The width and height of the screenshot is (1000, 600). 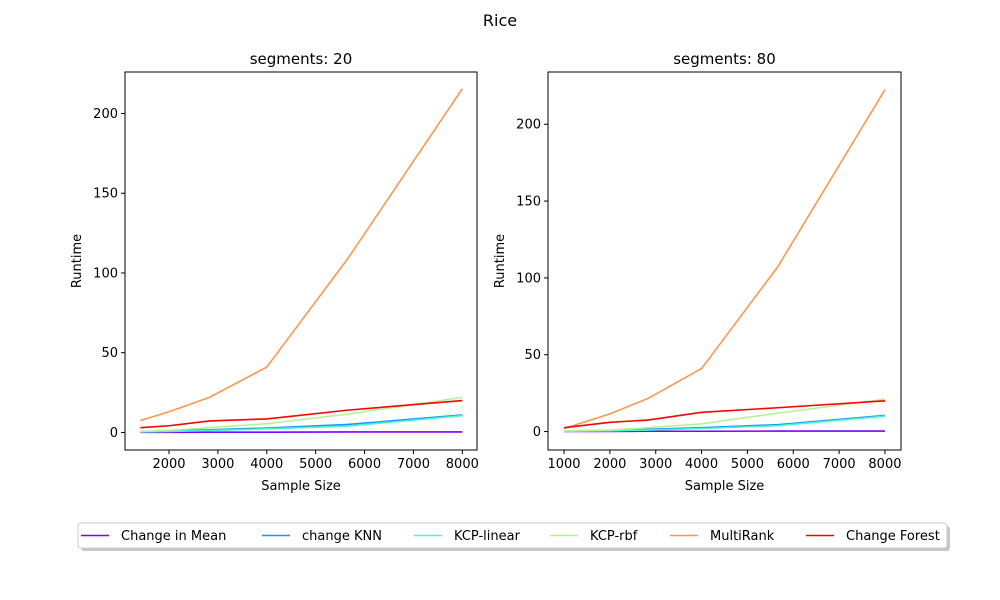 What do you see at coordinates (487, 536) in the screenshot?
I see `legend-label: KCP-linear` at bounding box center [487, 536].